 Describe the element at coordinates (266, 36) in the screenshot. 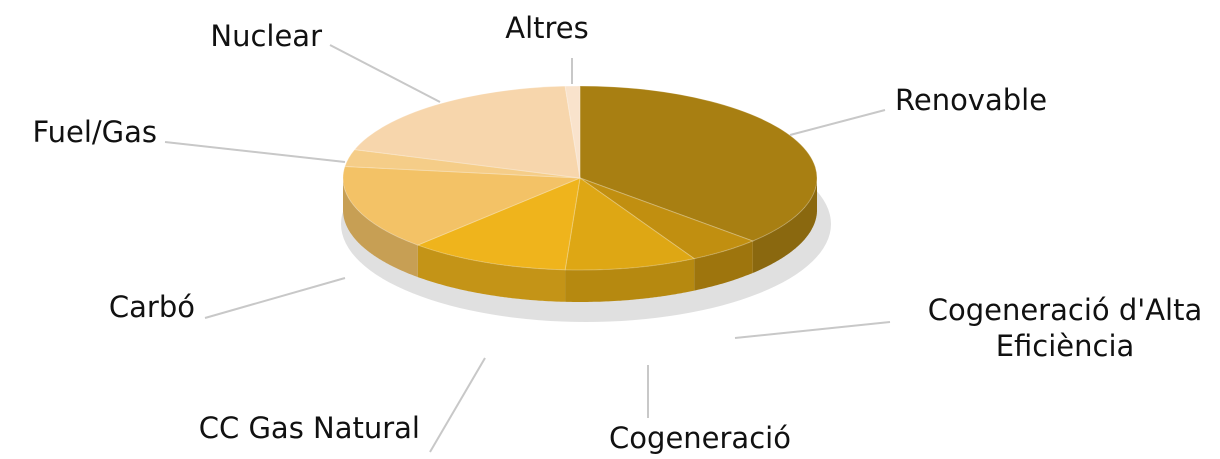

I see `slice-label: Nuclear` at that location.